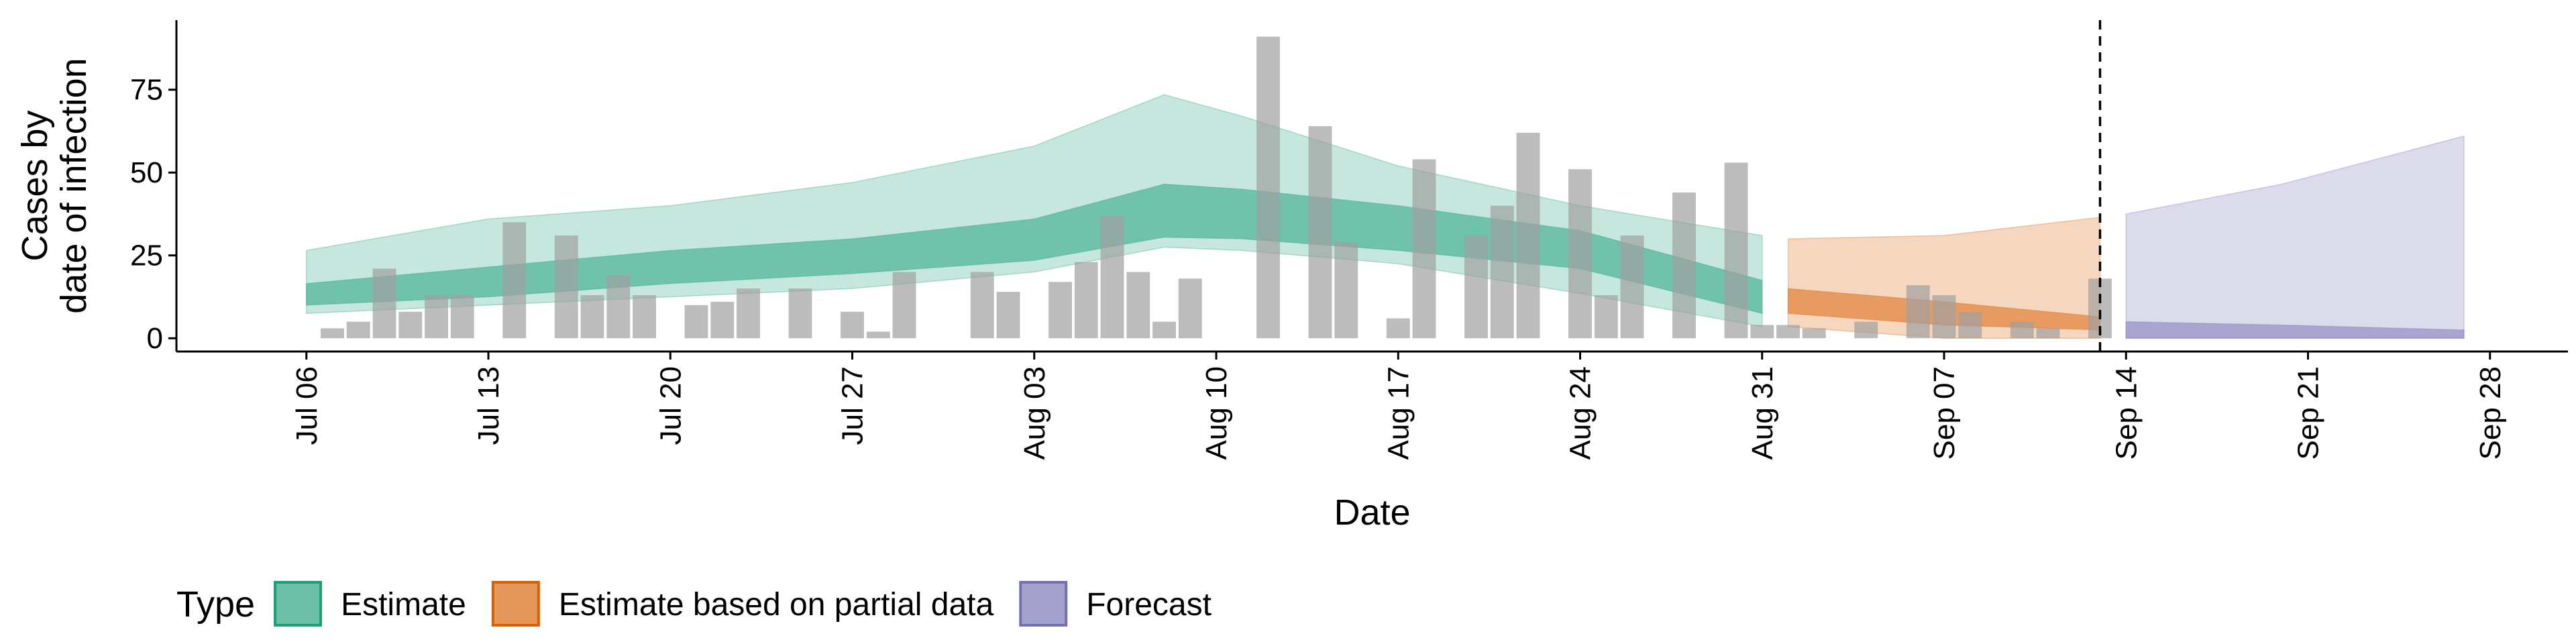 This screenshot has height=644, width=2576. Describe the element at coordinates (1944, 413) in the screenshot. I see `x-tick-label: Sep 07` at that location.